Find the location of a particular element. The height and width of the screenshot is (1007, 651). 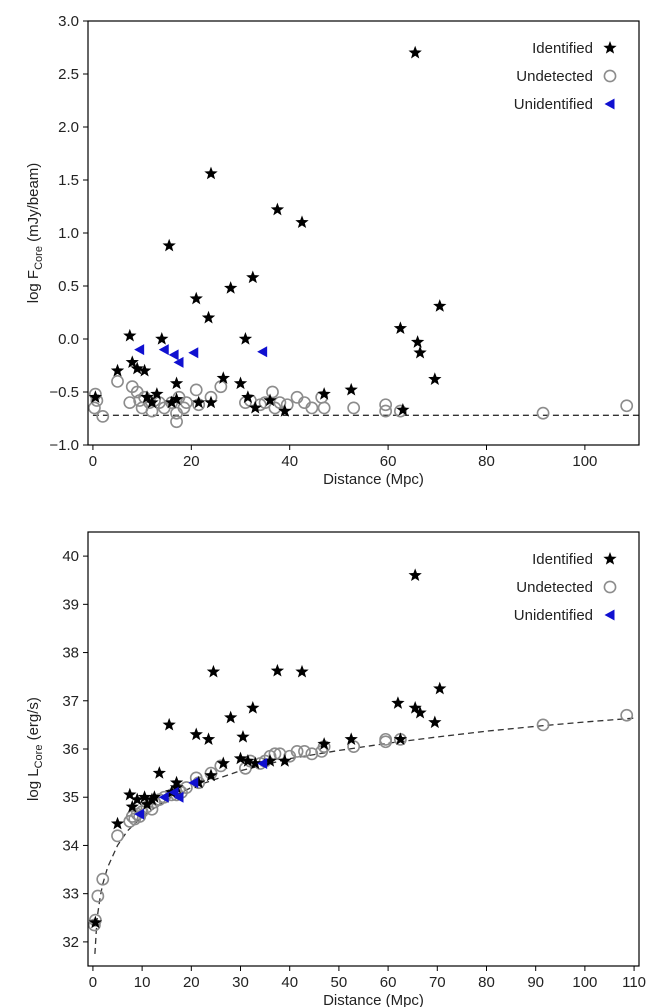

x-tick-label: 60 is located at coordinates (388, 982).